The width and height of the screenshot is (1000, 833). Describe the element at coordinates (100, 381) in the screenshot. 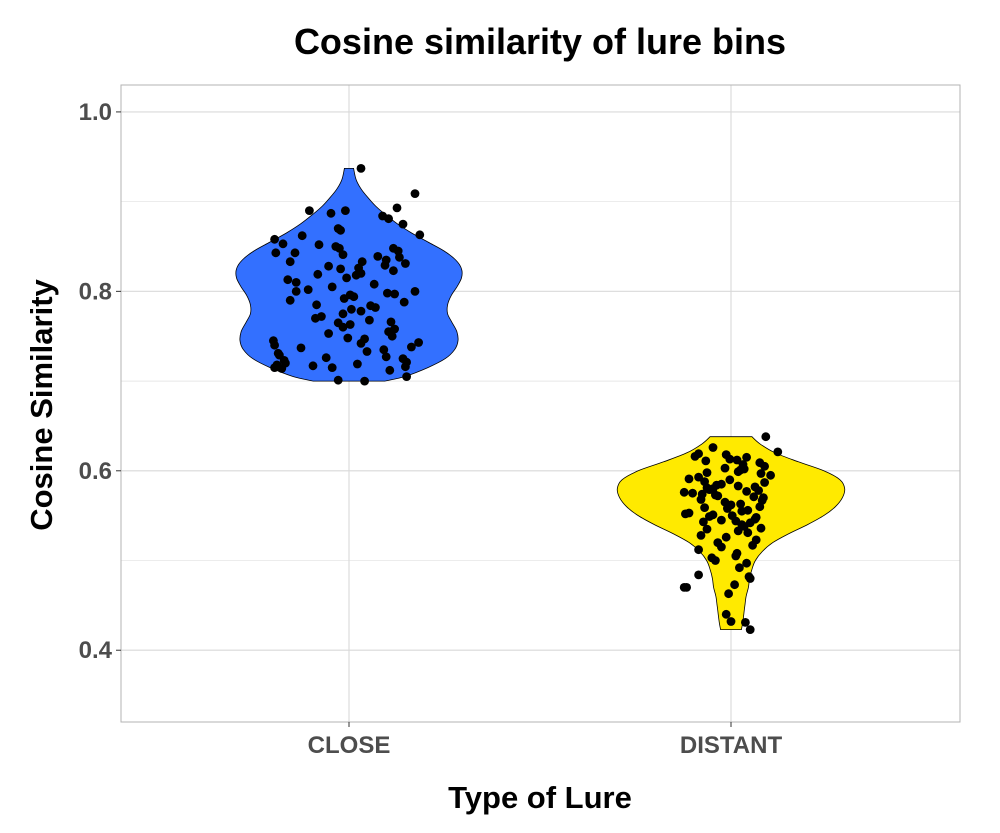

I see `y-axis-ticks: 0.4 0.6 0.8 1.0` at that location.